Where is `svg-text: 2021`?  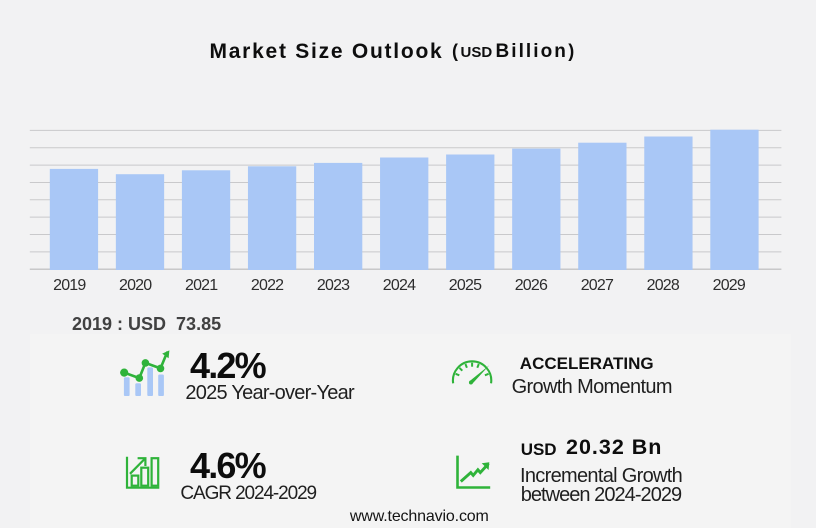
svg-text: 2021 is located at coordinates (201, 285).